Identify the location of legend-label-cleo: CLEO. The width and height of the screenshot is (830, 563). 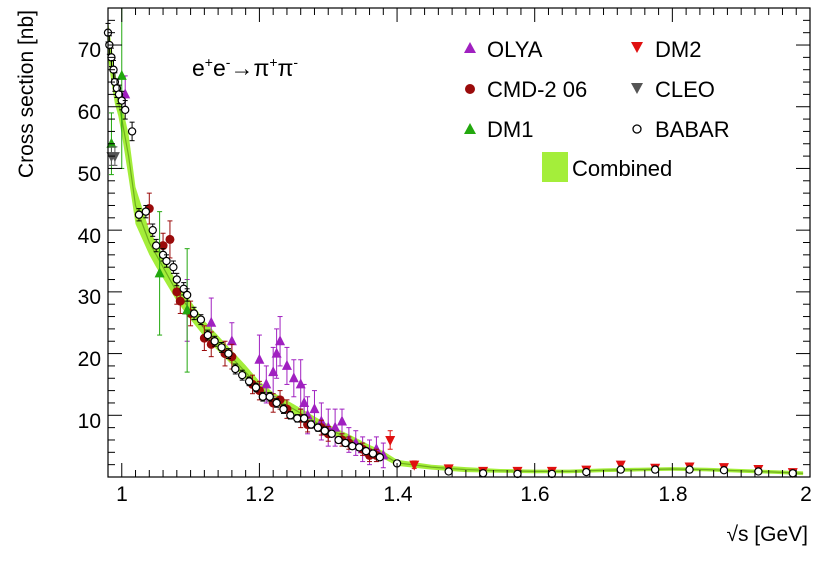
(685, 89).